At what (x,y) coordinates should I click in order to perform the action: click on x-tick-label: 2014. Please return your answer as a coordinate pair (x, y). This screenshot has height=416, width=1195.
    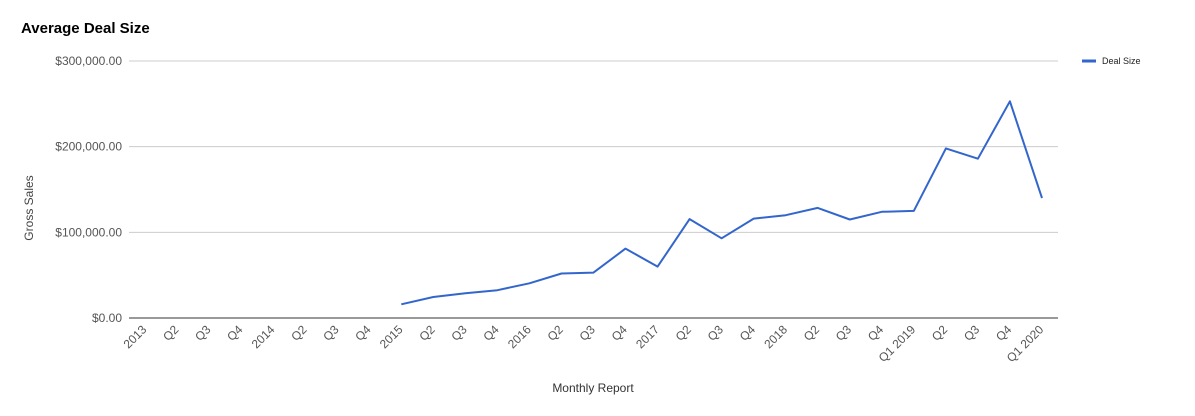
    Looking at the image, I should click on (263, 336).